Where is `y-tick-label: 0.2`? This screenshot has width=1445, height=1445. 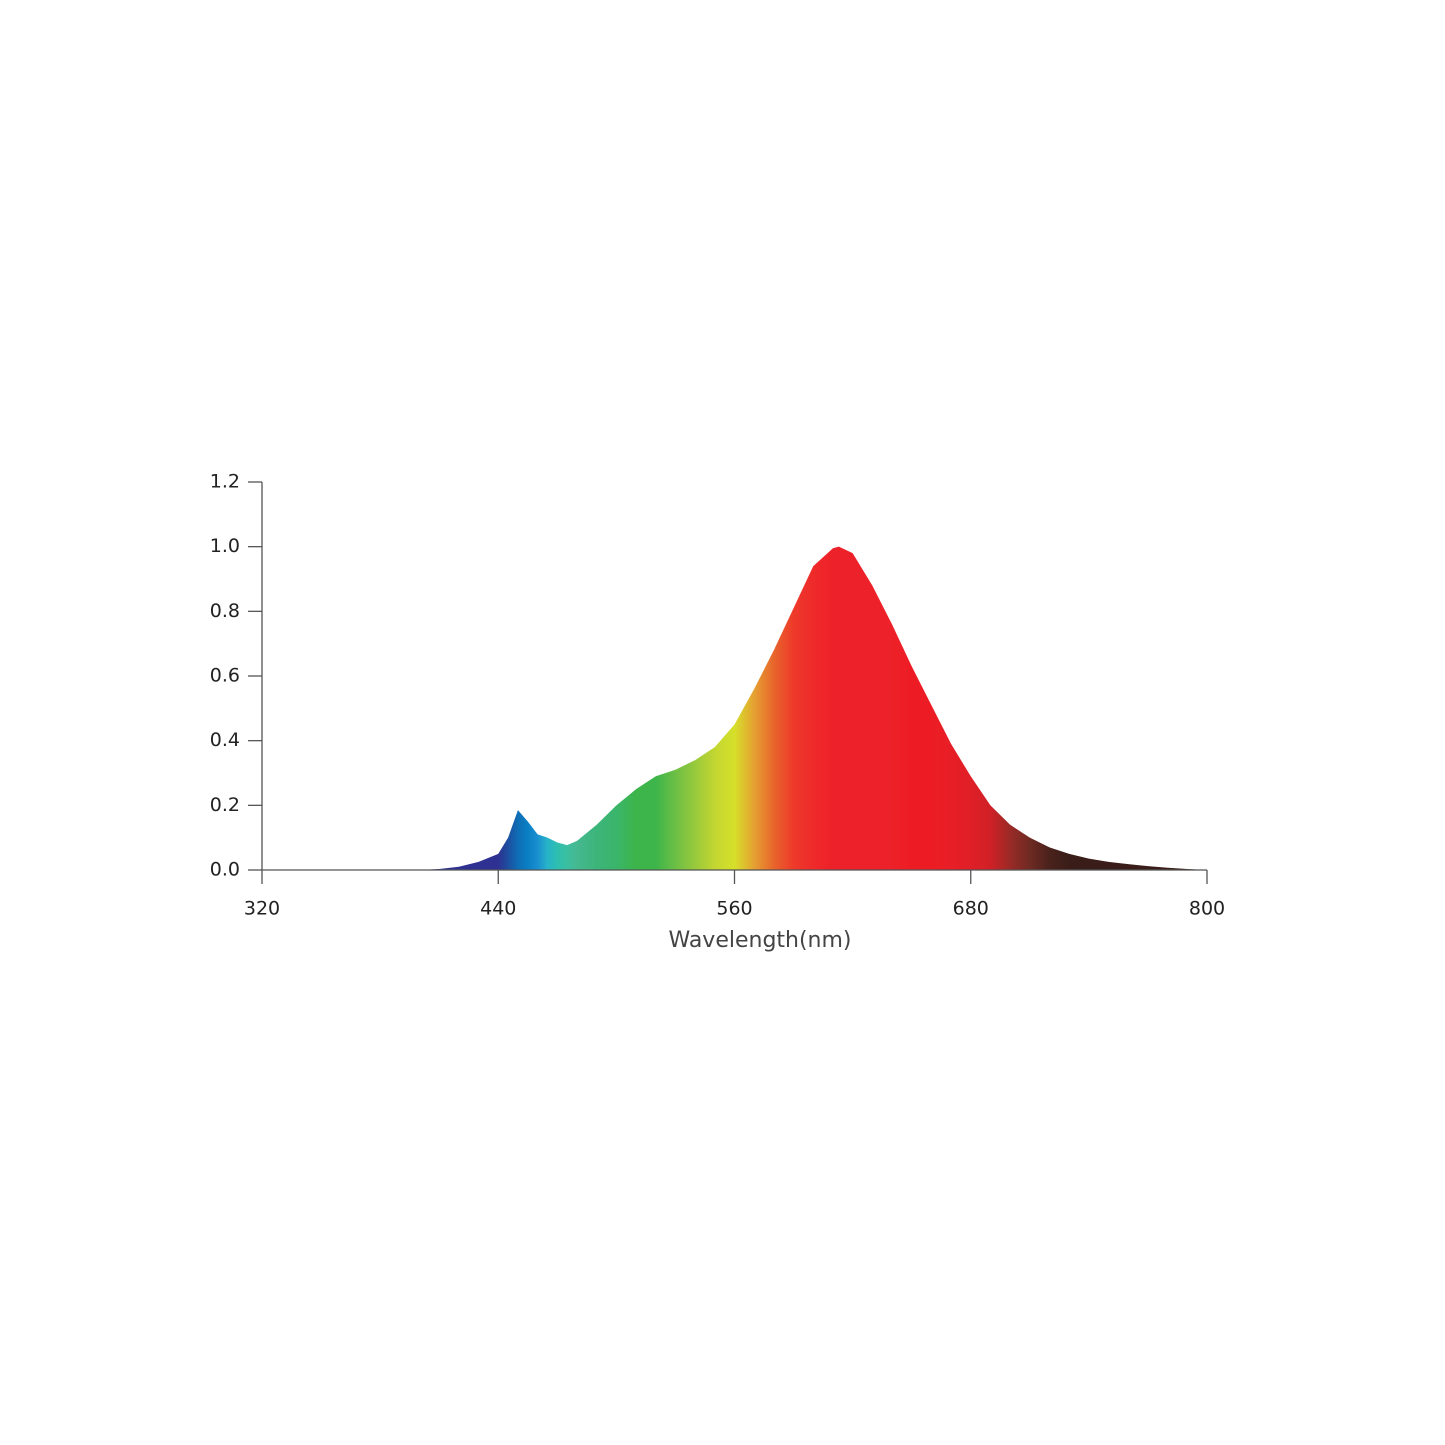 y-tick-label: 0.2 is located at coordinates (225, 805).